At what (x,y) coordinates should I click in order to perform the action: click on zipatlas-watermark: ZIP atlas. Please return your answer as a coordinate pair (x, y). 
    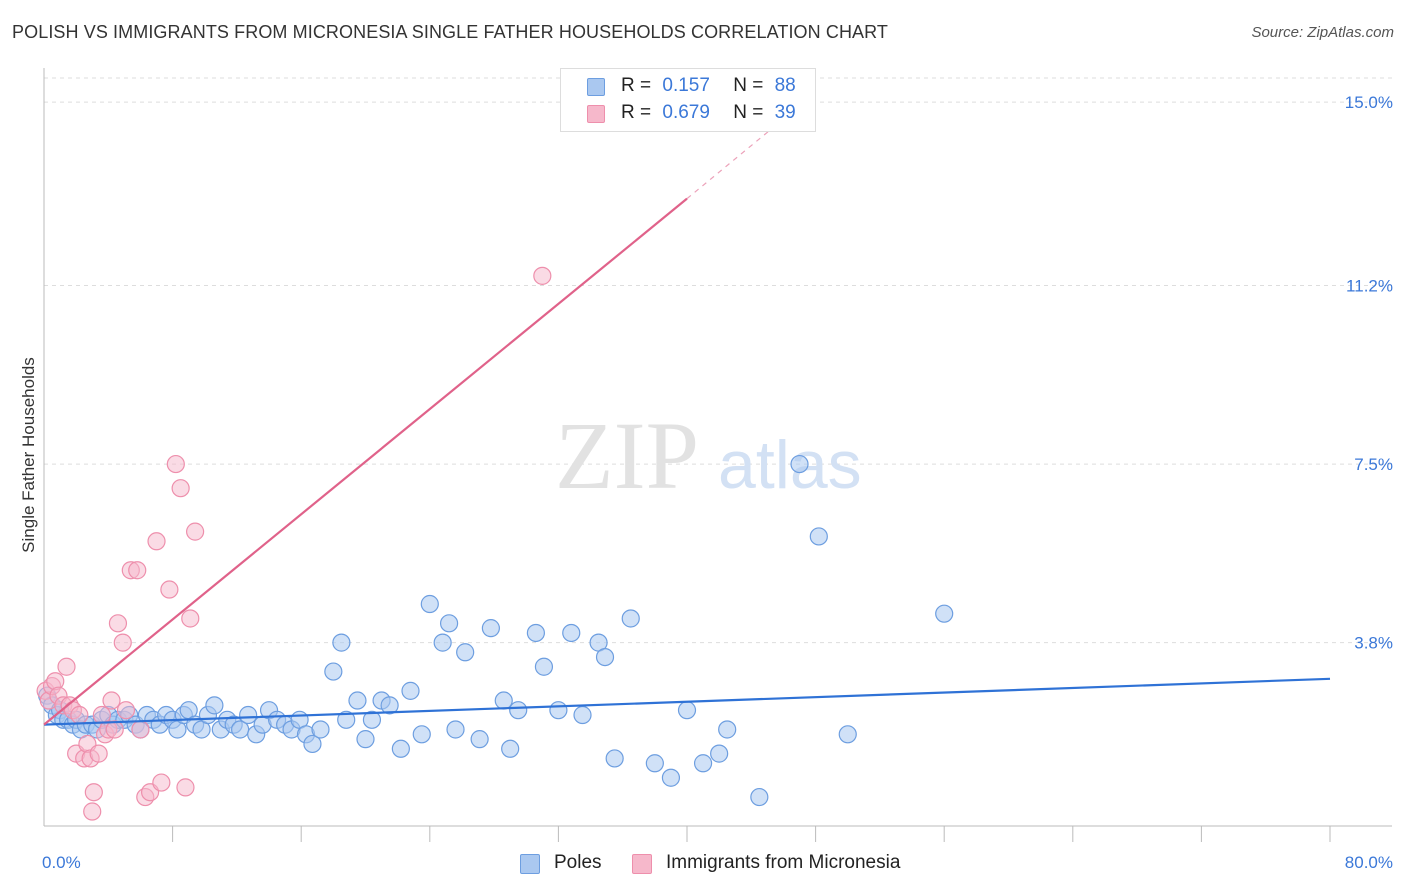
    Looking at the image, I should click on (708, 455).